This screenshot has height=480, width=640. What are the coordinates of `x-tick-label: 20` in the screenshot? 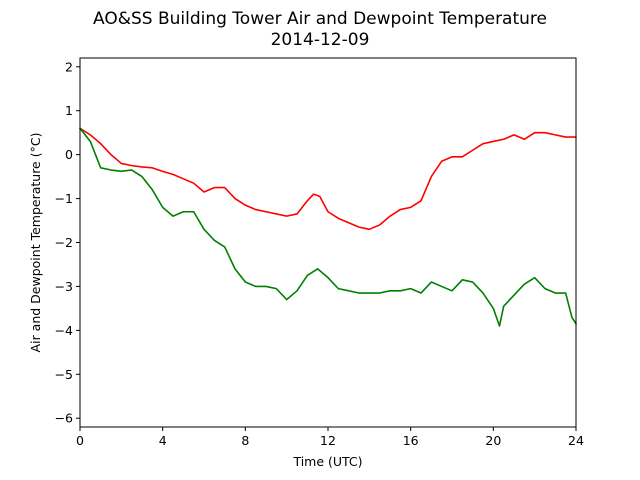 It's located at (493, 440).